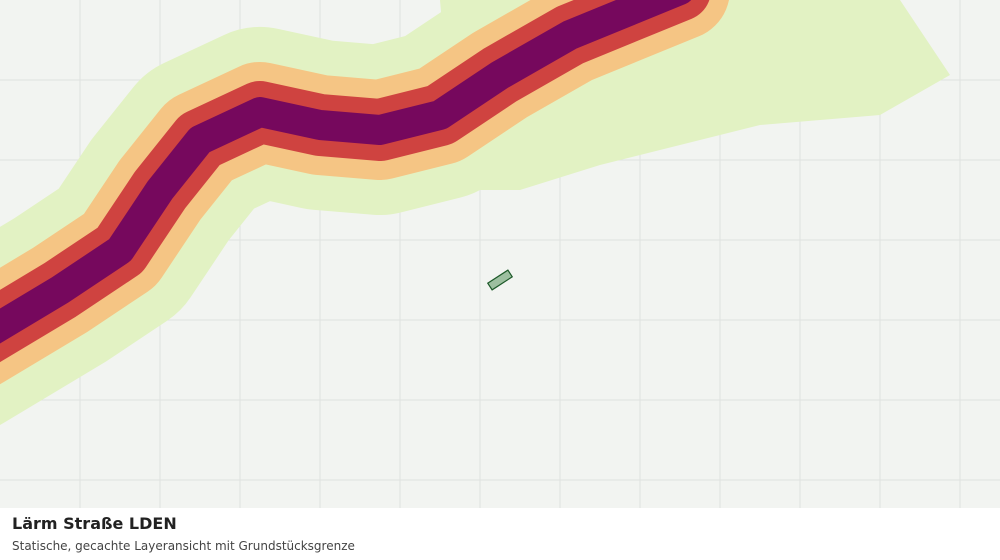 Image resolution: width=1000 pixels, height=560 pixels. What do you see at coordinates (500, 280) in the screenshot?
I see `parcel-boundary` at bounding box center [500, 280].